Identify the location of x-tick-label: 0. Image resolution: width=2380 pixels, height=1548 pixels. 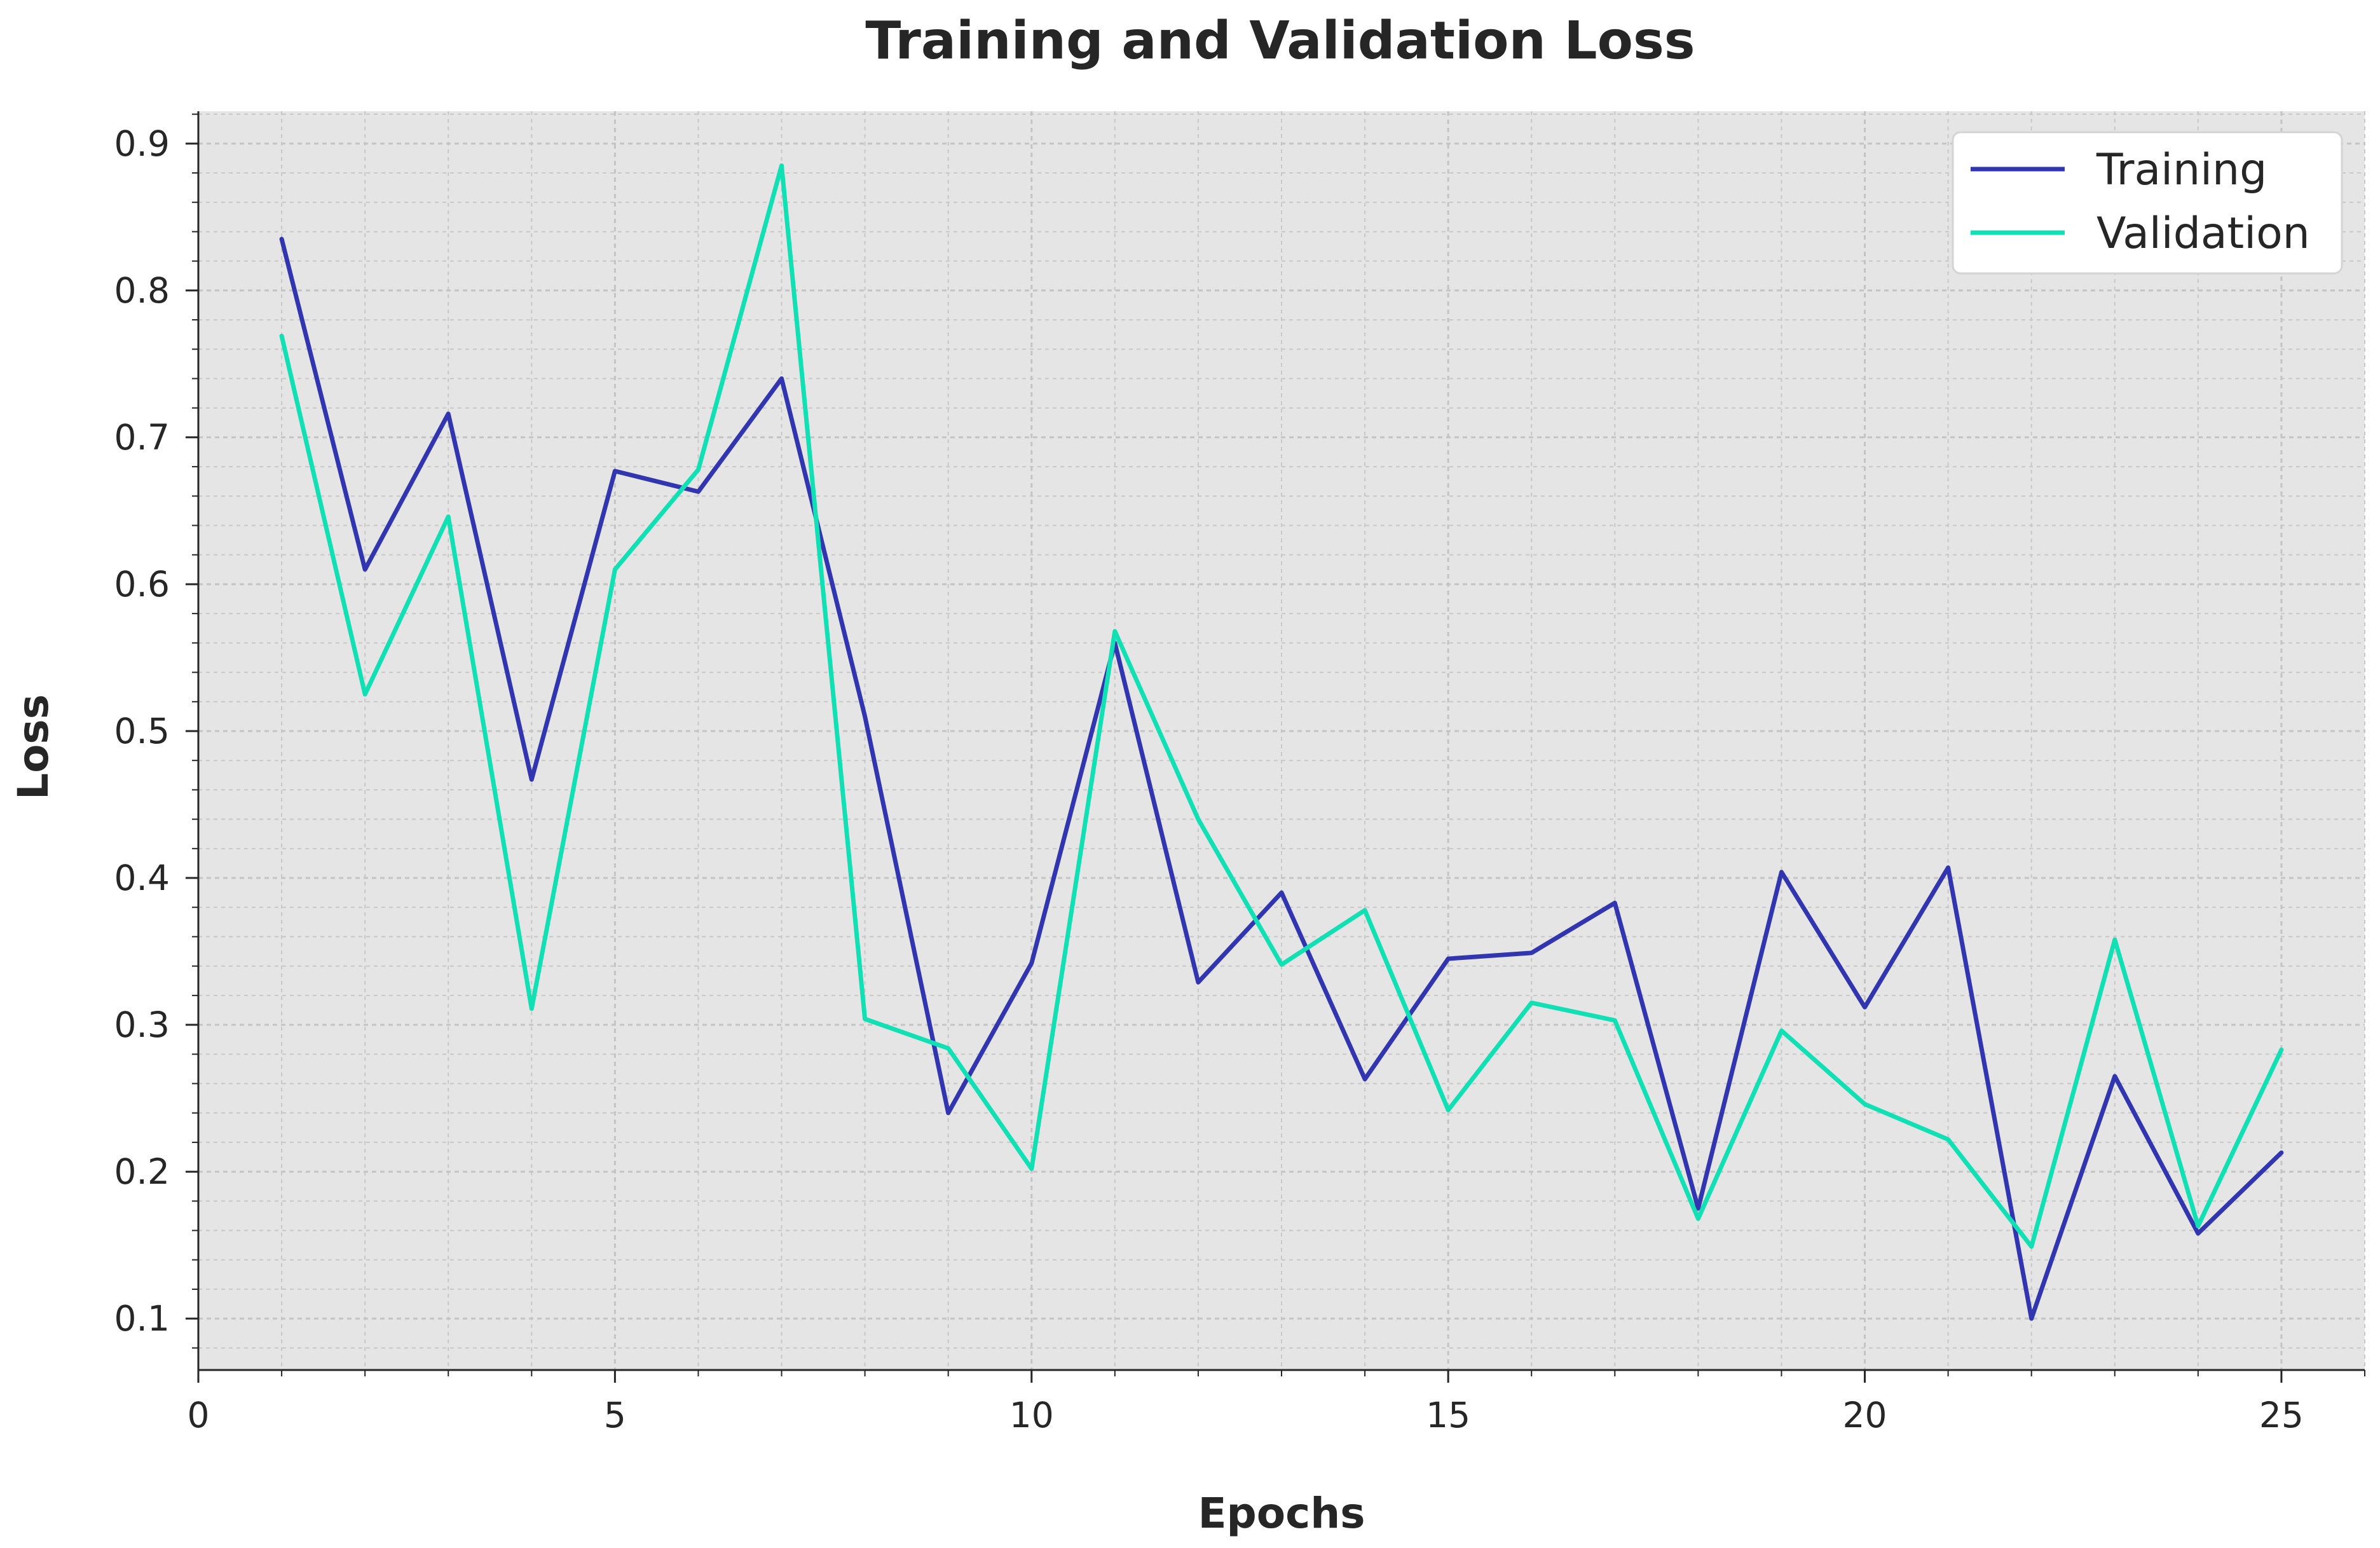
(199, 1415).